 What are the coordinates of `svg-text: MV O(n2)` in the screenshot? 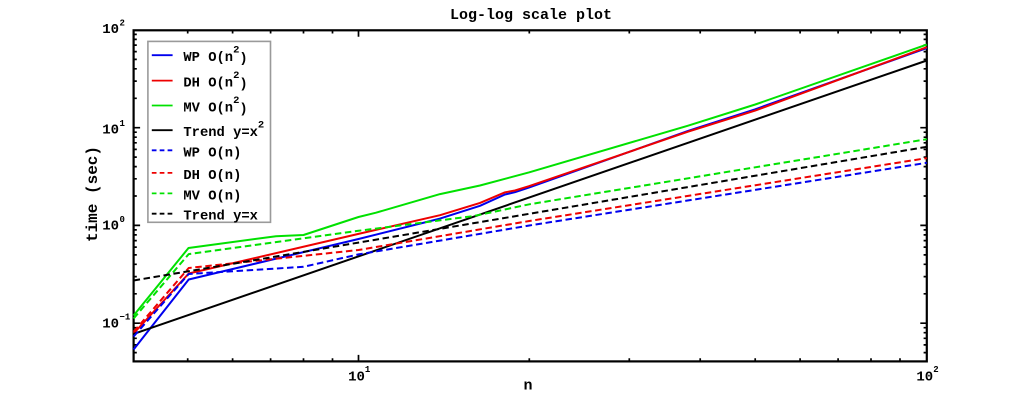 It's located at (215, 106).